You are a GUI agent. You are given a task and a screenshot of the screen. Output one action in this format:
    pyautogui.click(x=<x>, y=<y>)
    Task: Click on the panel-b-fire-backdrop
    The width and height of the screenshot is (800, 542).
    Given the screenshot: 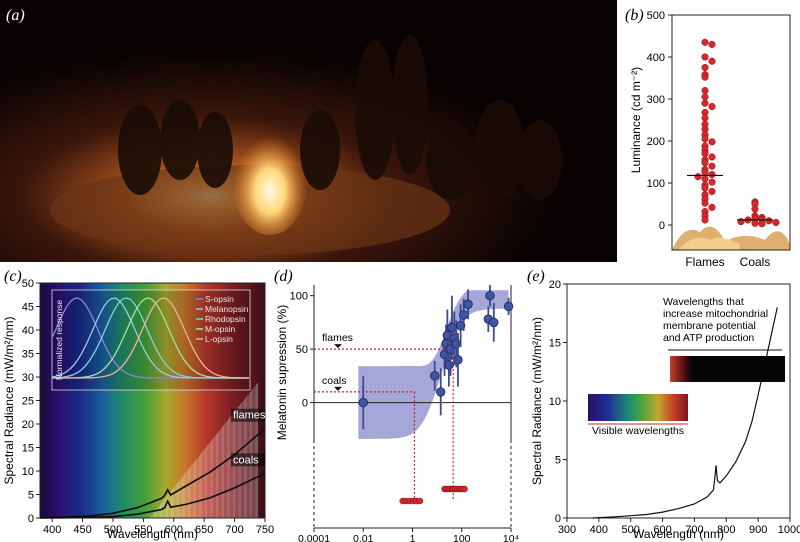 What is the action you would take?
    pyautogui.click(x=731, y=238)
    